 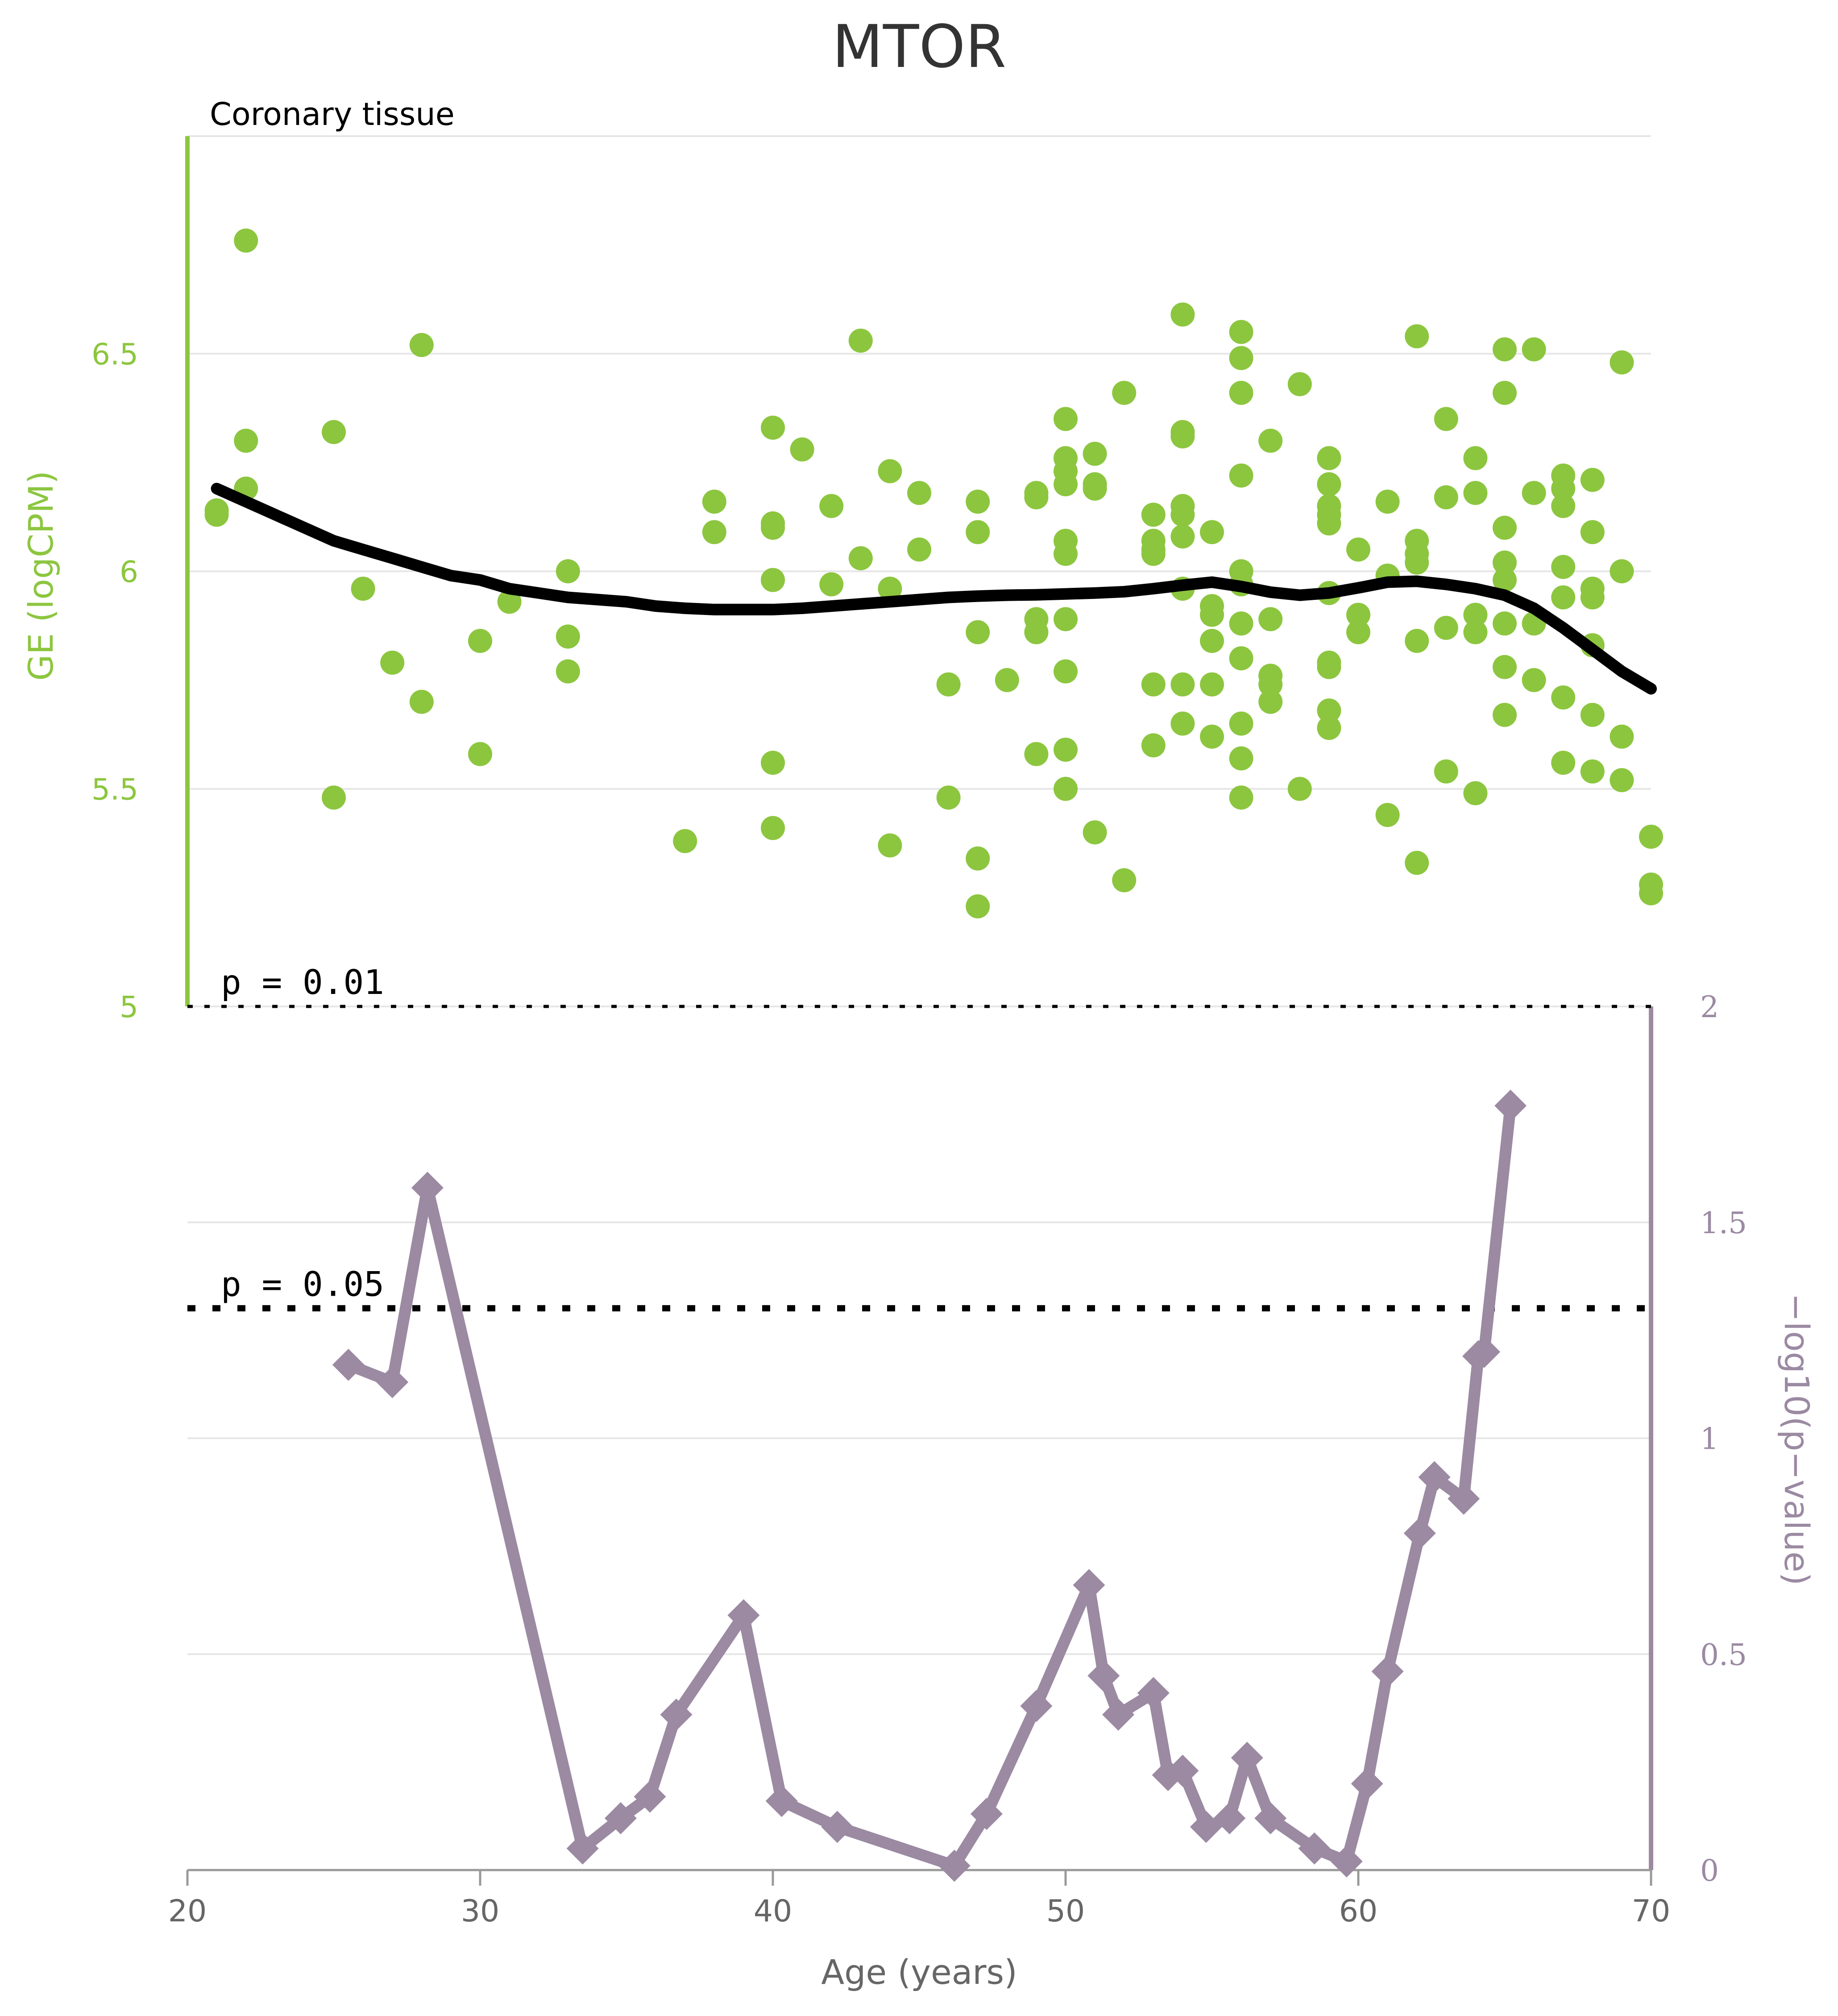 I want to click on x-tick-label: 50, so click(x=1066, y=1911).